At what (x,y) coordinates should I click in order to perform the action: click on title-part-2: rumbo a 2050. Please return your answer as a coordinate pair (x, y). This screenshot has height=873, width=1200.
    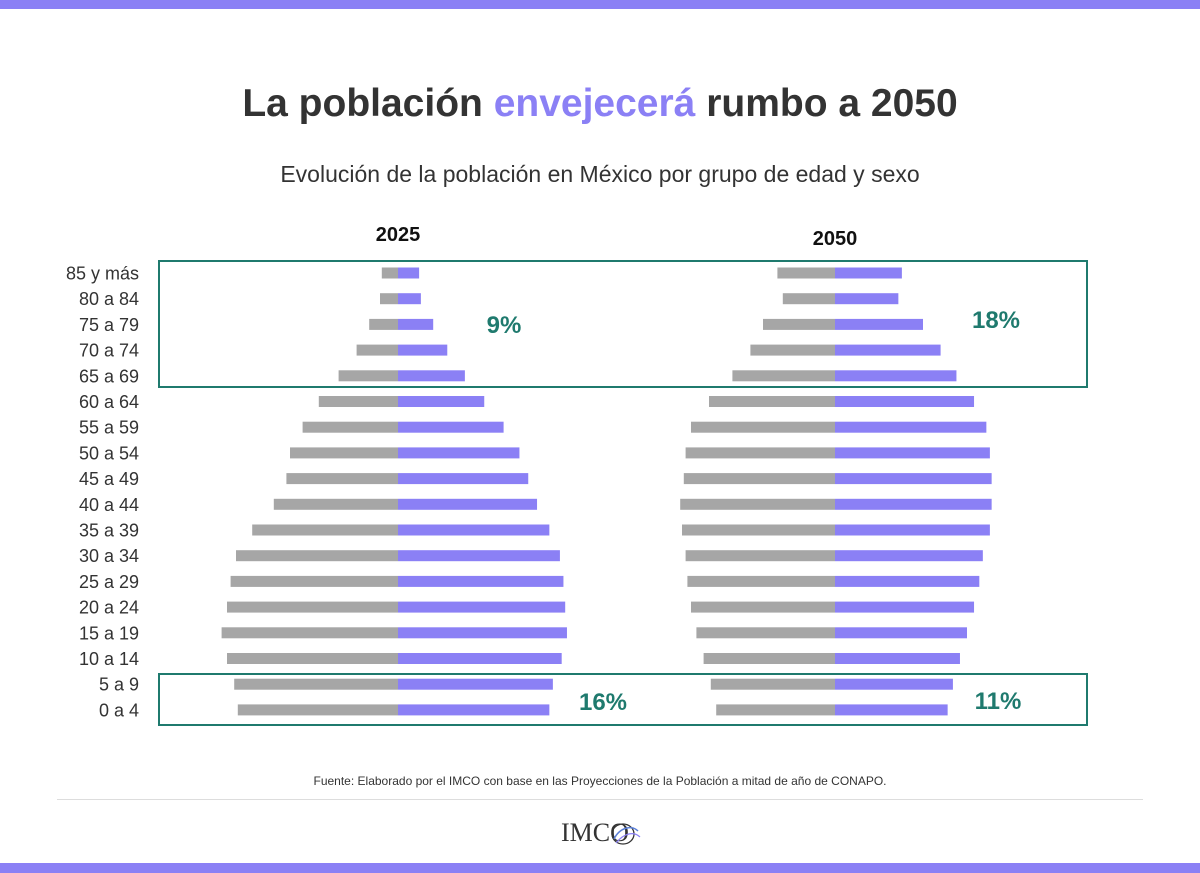
    Looking at the image, I should click on (832, 103).